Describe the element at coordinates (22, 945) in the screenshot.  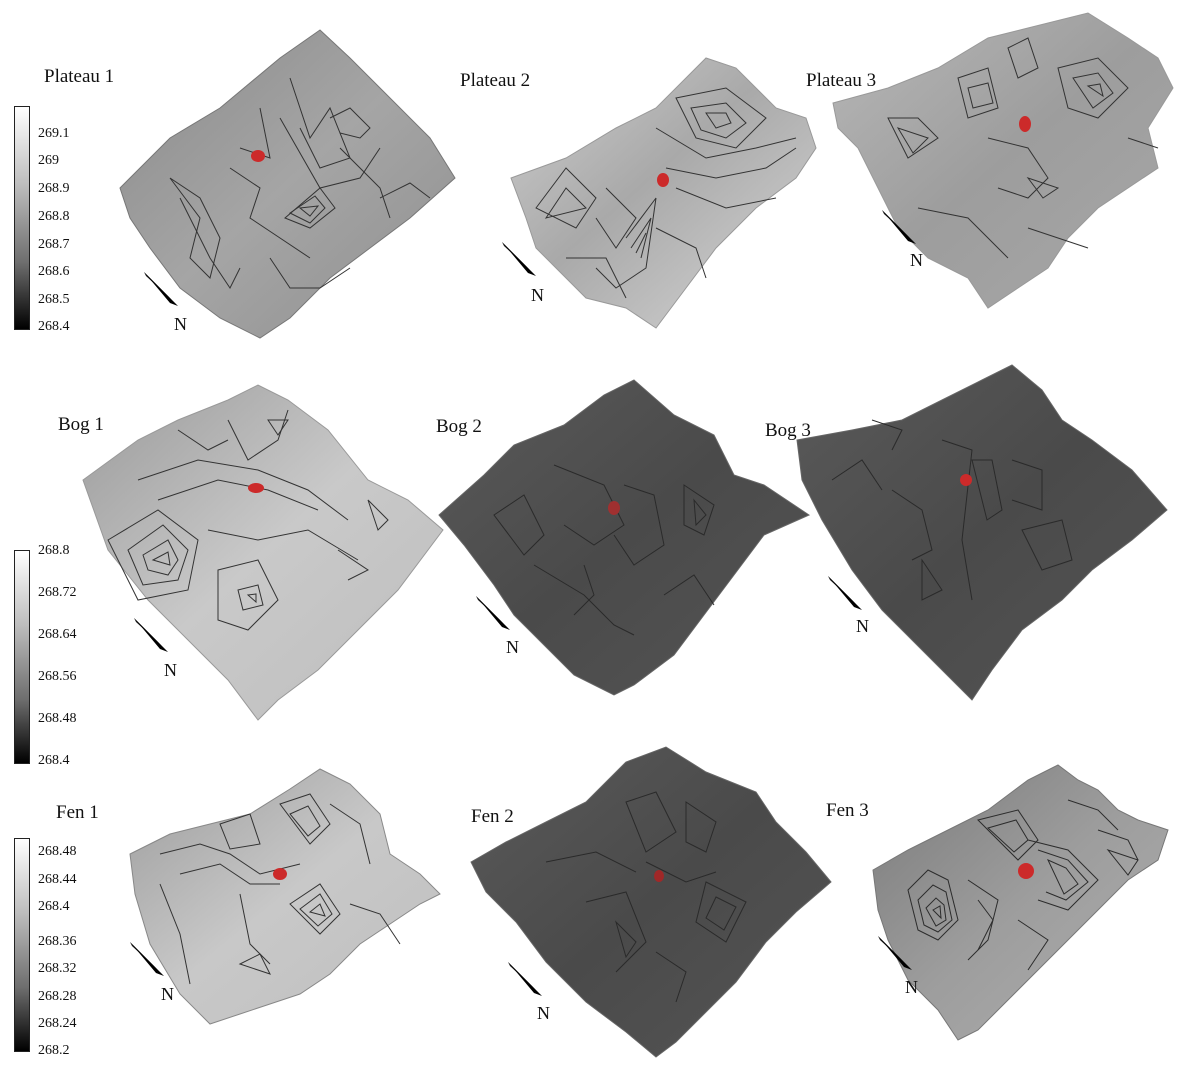
I see `colorbar-fen-gradient` at that location.